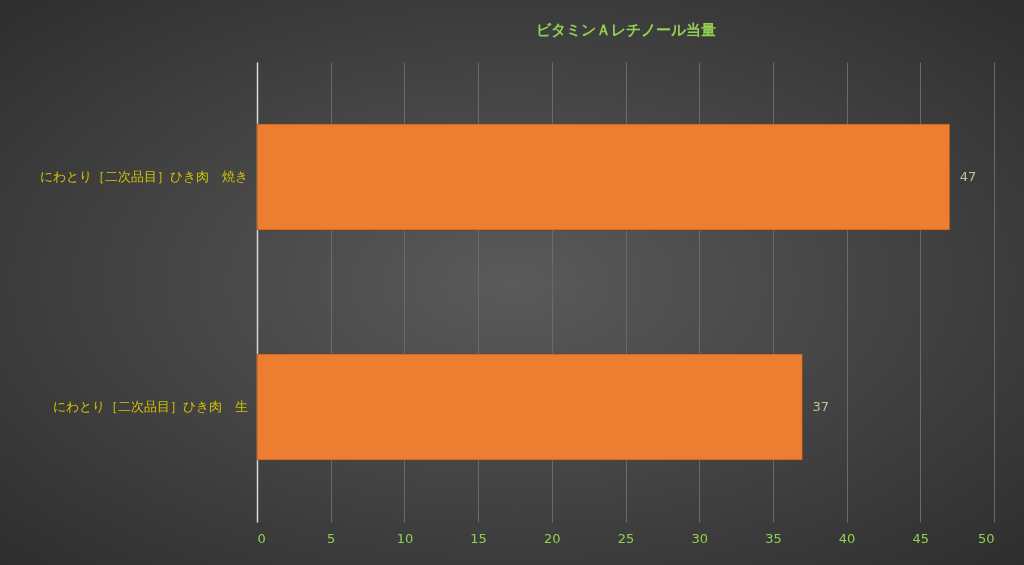 This screenshot has height=565, width=1024. Describe the element at coordinates (847, 538) in the screenshot. I see `x-tick-label: 40` at that location.